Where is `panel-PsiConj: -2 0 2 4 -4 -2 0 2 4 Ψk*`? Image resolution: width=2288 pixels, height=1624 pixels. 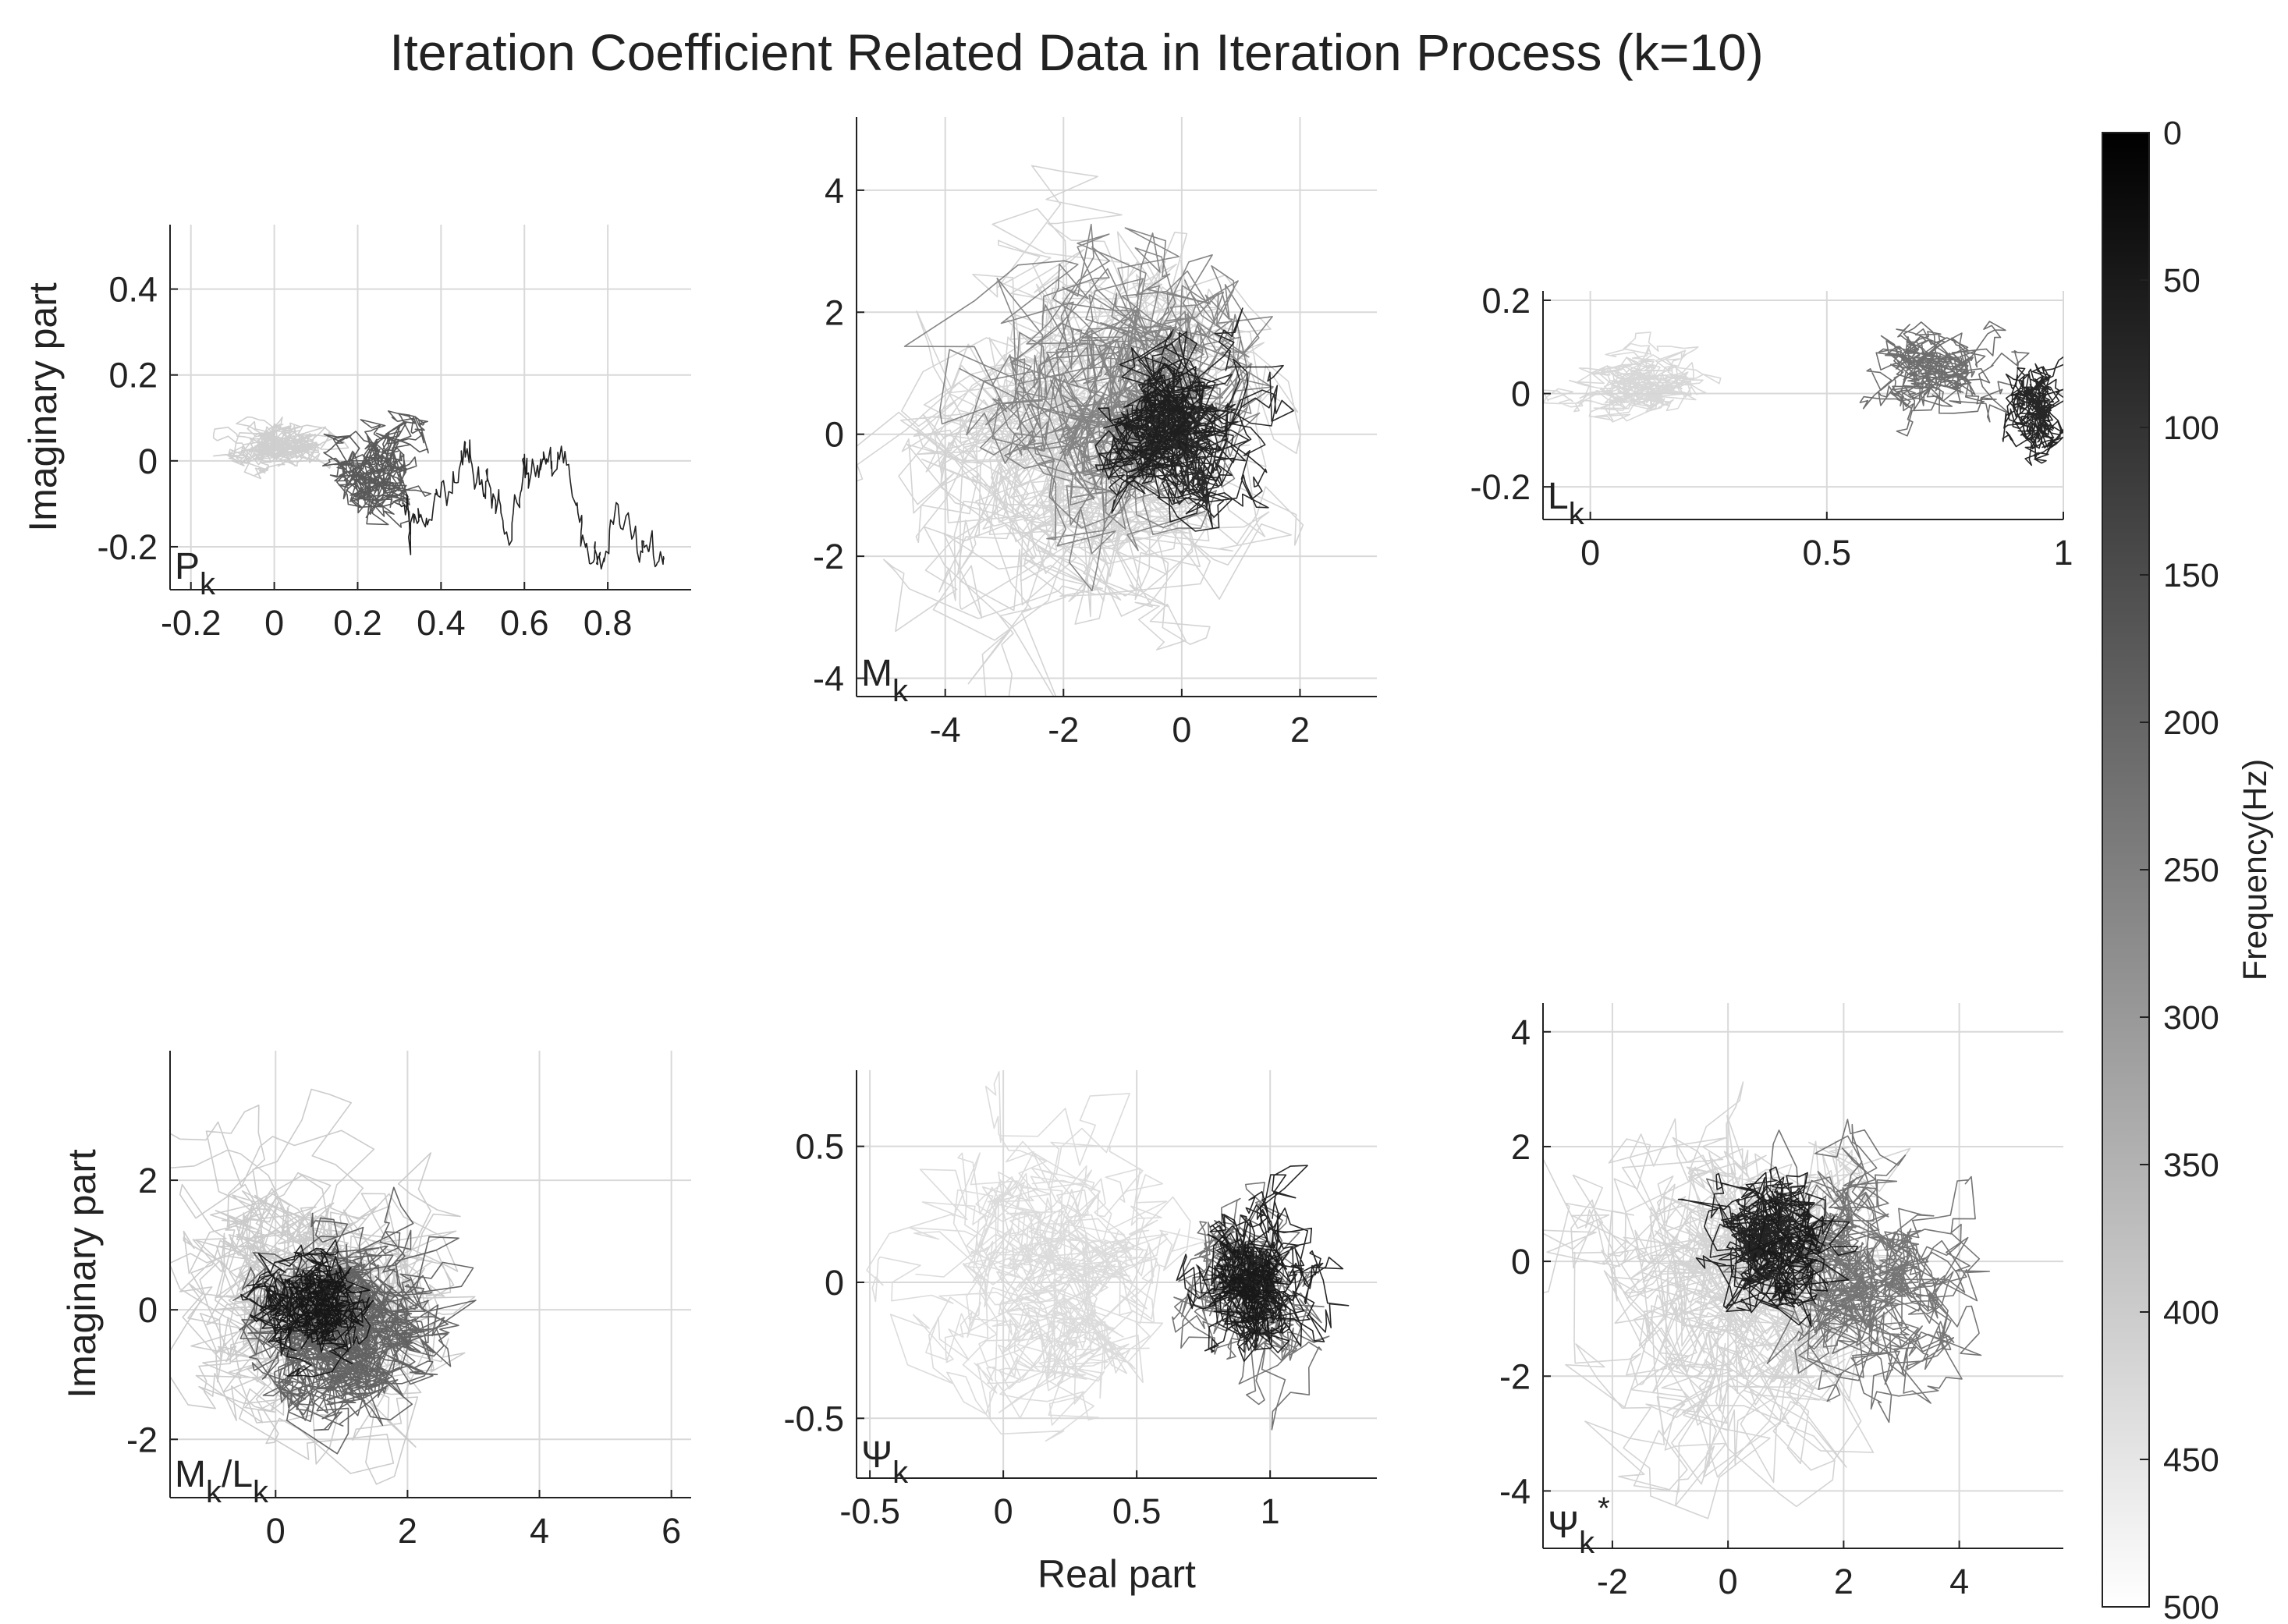 panel-PsiConj: -2 0 2 4 -4 -2 0 2 4 Ψk* is located at coordinates (1781, 1302).